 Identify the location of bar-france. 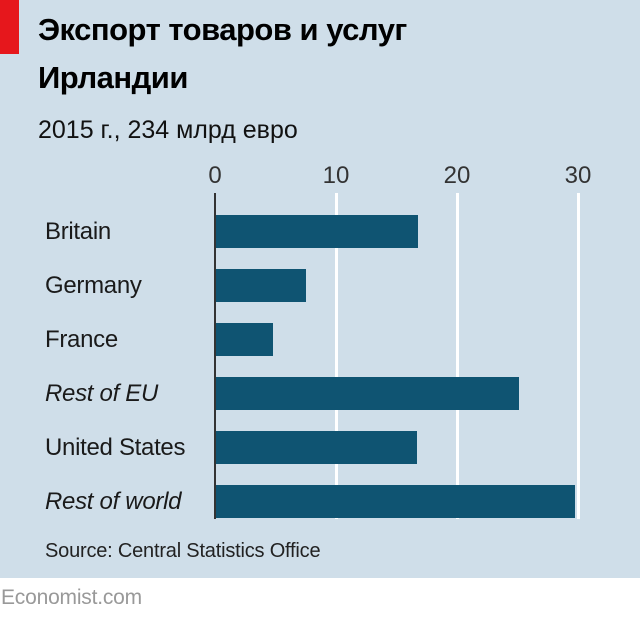
(244, 339).